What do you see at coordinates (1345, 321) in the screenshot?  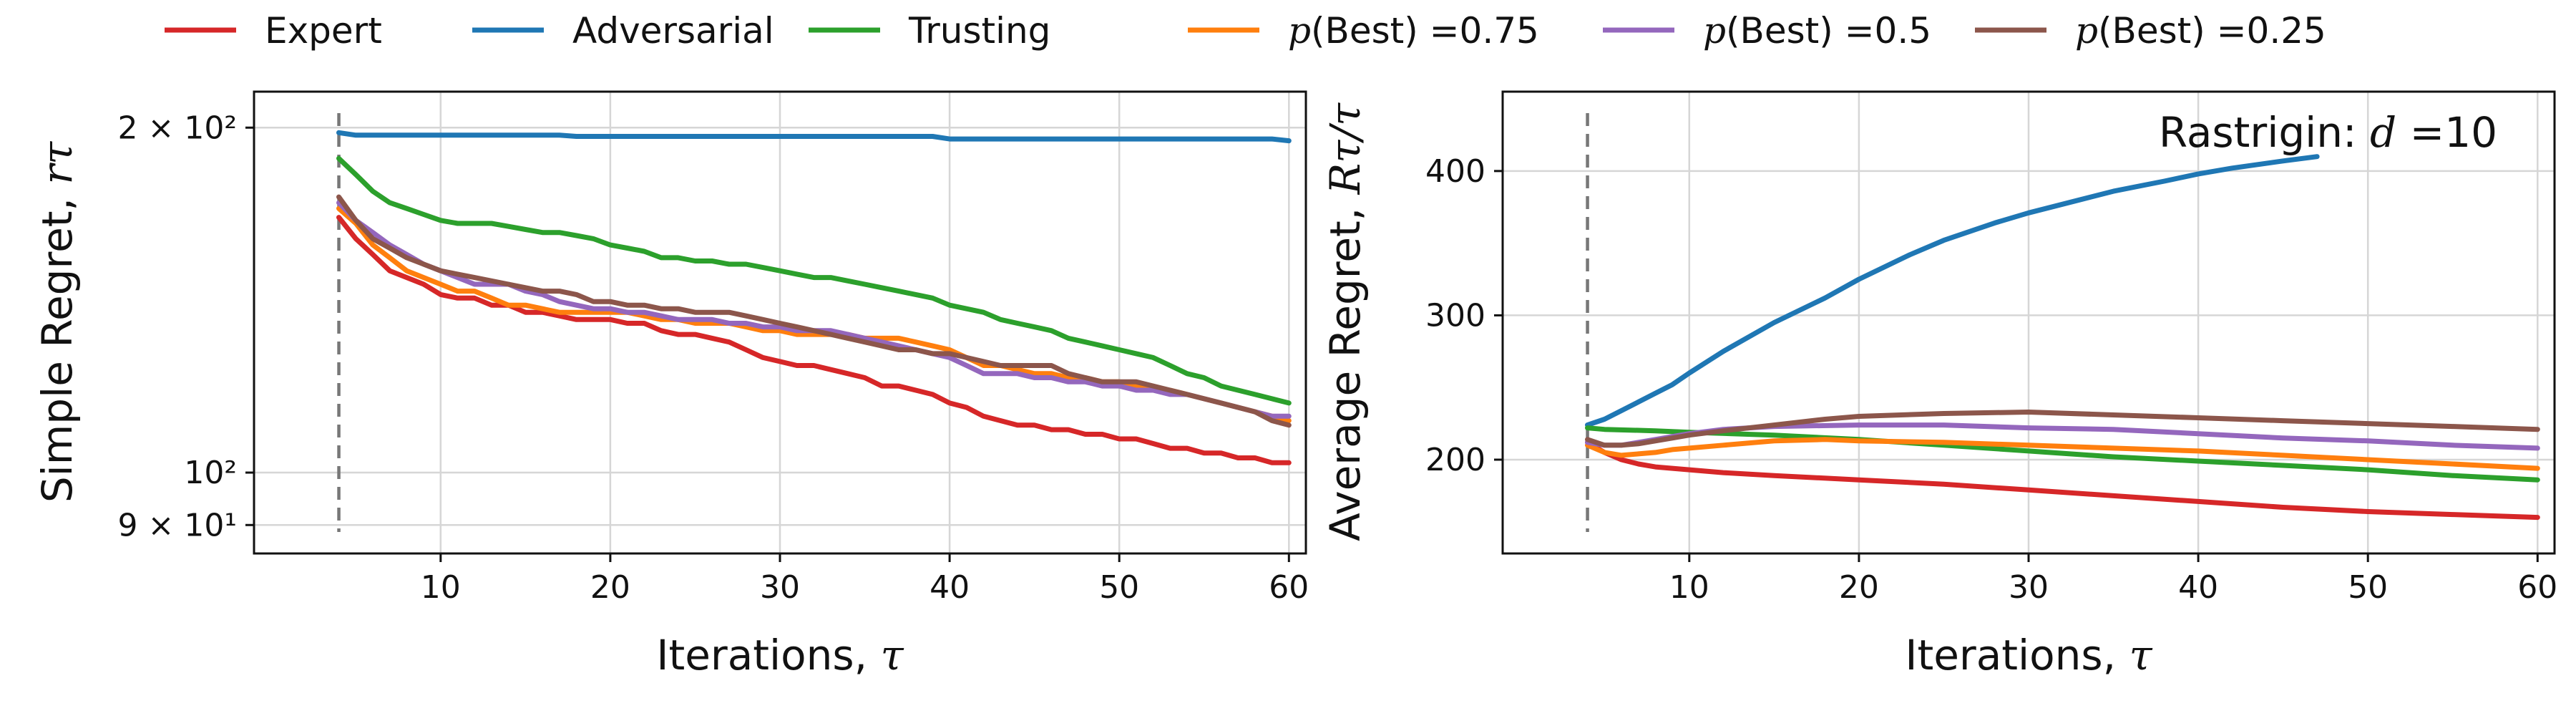 I see `y-axis-label: Average Regret, Rτ/τ` at bounding box center [1345, 321].